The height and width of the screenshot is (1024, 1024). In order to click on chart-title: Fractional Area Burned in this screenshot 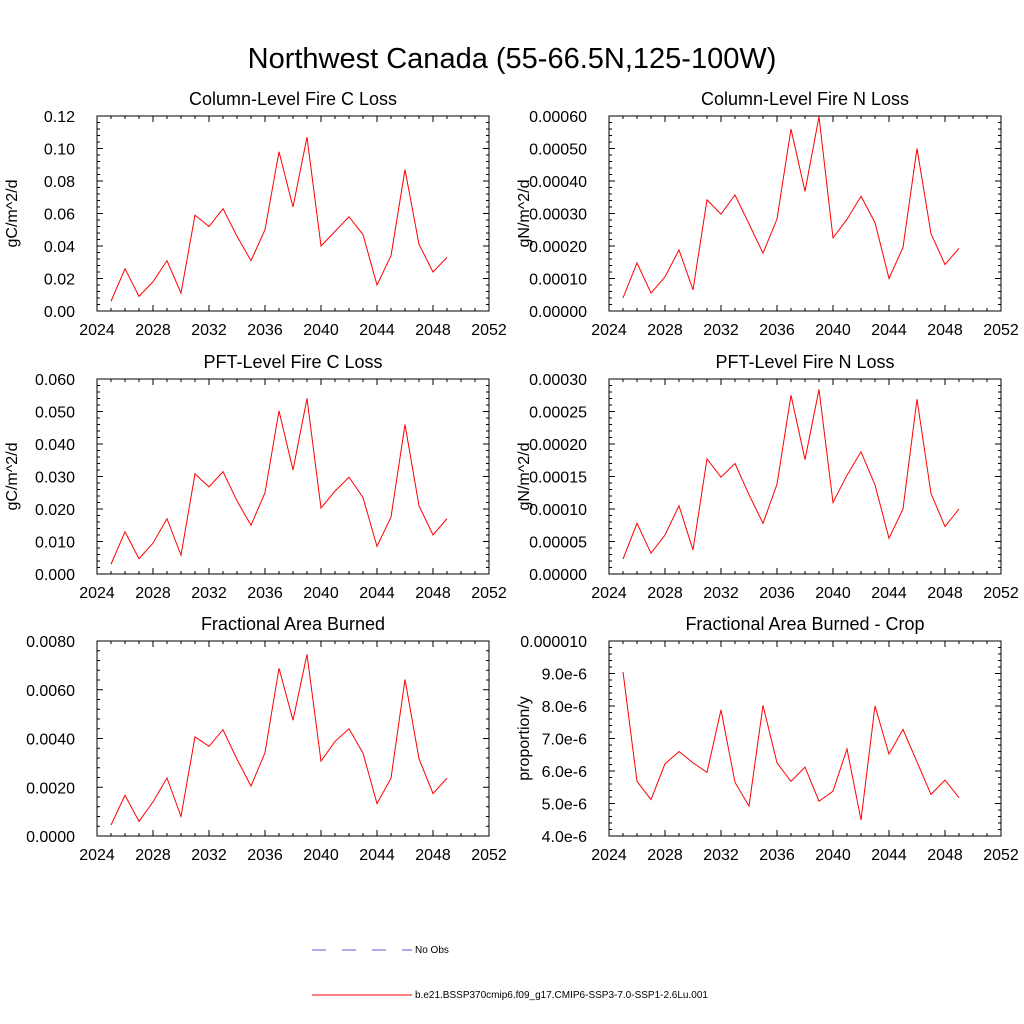, I will do `click(293, 624)`.